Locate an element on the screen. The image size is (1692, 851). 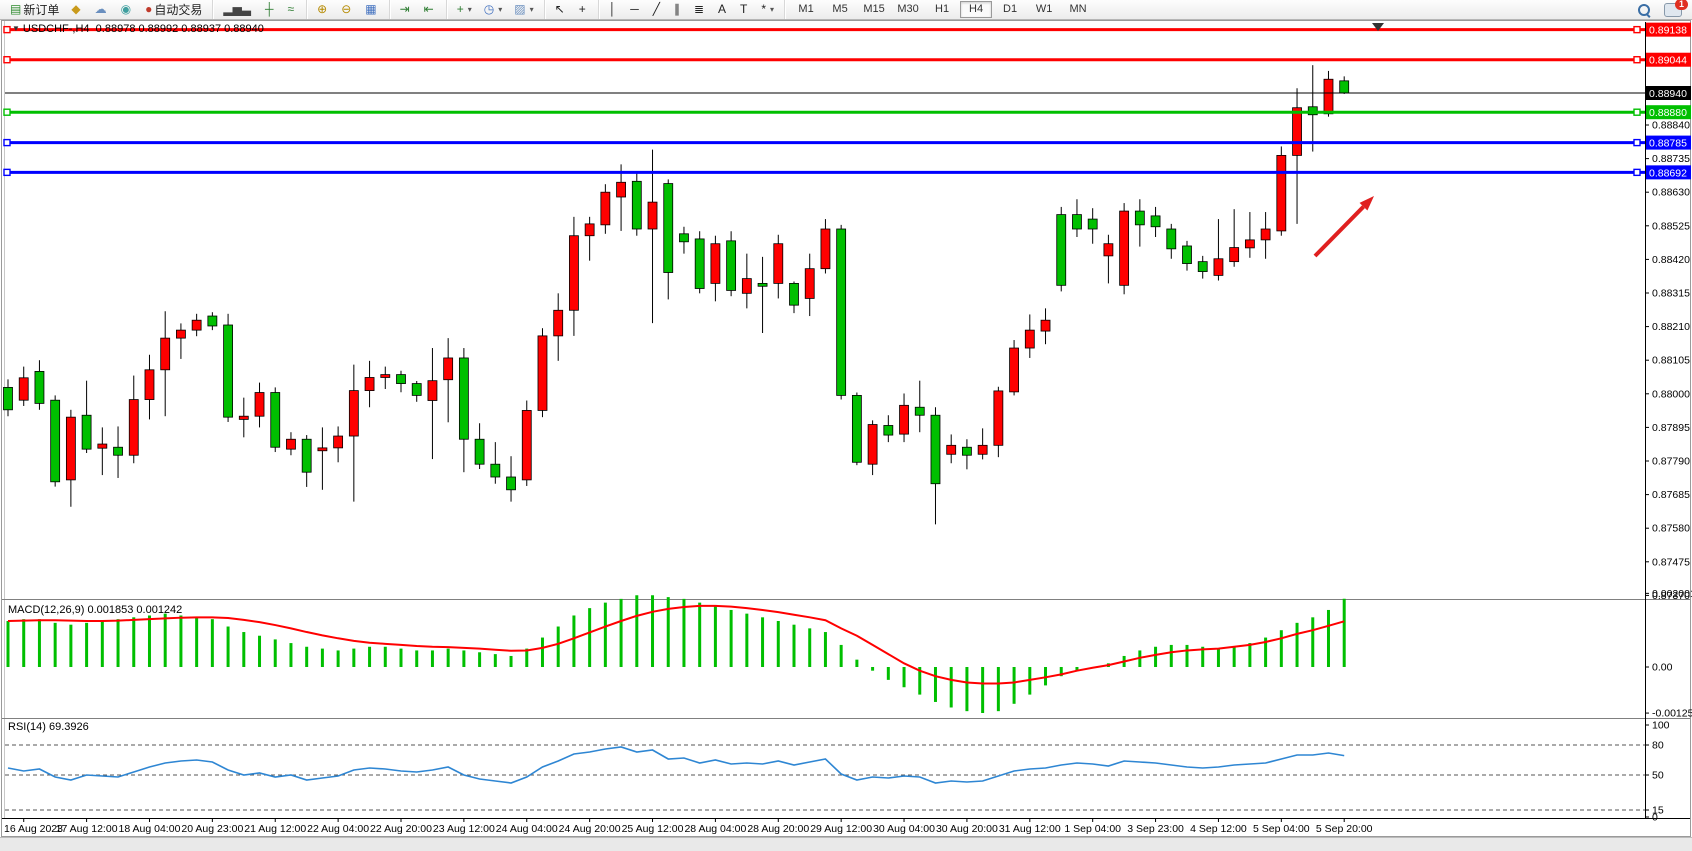
crosshair-button: + is located at coordinates (583, 9).